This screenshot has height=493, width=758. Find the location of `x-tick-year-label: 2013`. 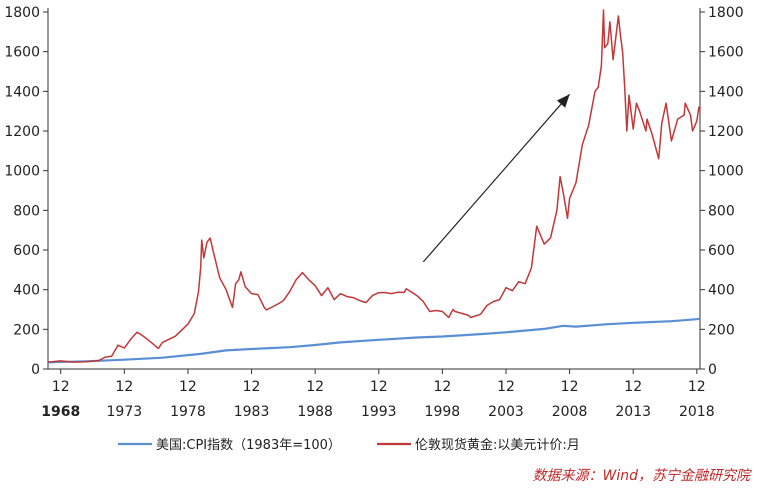

x-tick-year-label: 2013 is located at coordinates (633, 412).